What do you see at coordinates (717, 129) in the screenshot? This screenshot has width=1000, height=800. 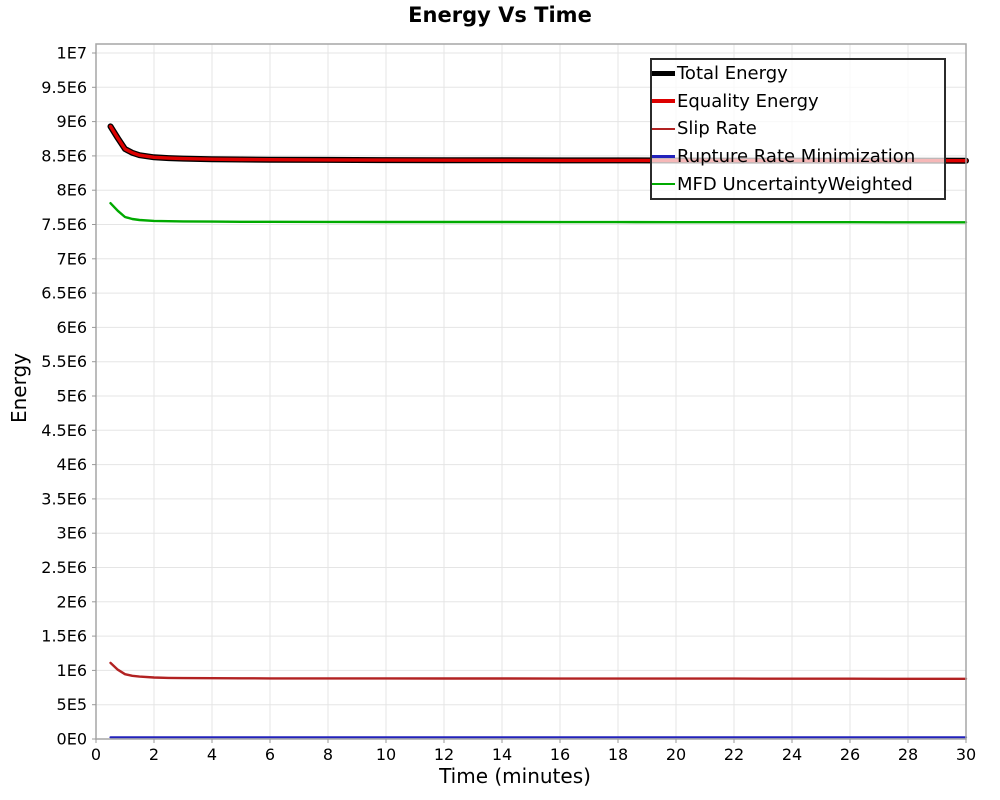 I see `legend-item-label: Slip Rate` at bounding box center [717, 129].